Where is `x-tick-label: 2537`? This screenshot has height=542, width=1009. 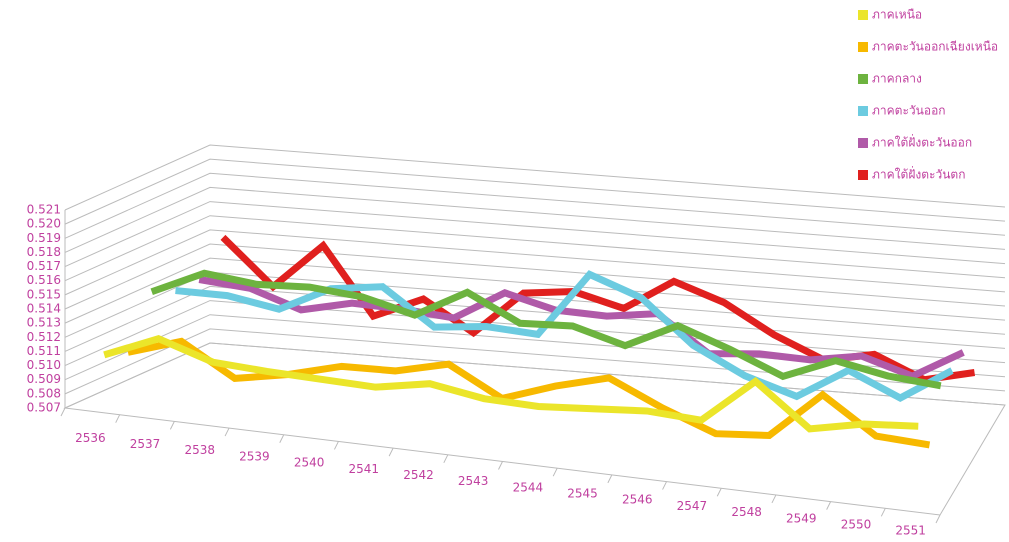
x-tick-label: 2537 is located at coordinates (145, 444).